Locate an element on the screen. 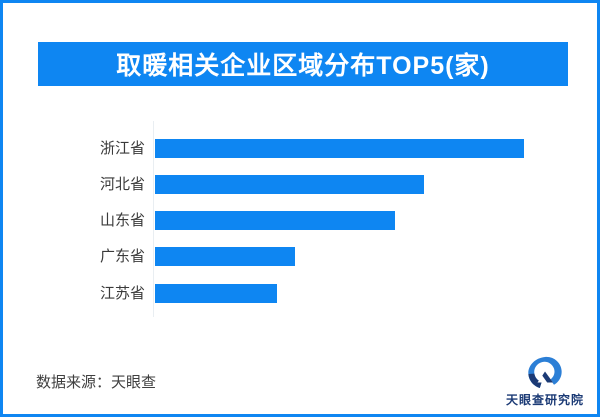 The image size is (600, 417). y-axis-line is located at coordinates (153, 219).